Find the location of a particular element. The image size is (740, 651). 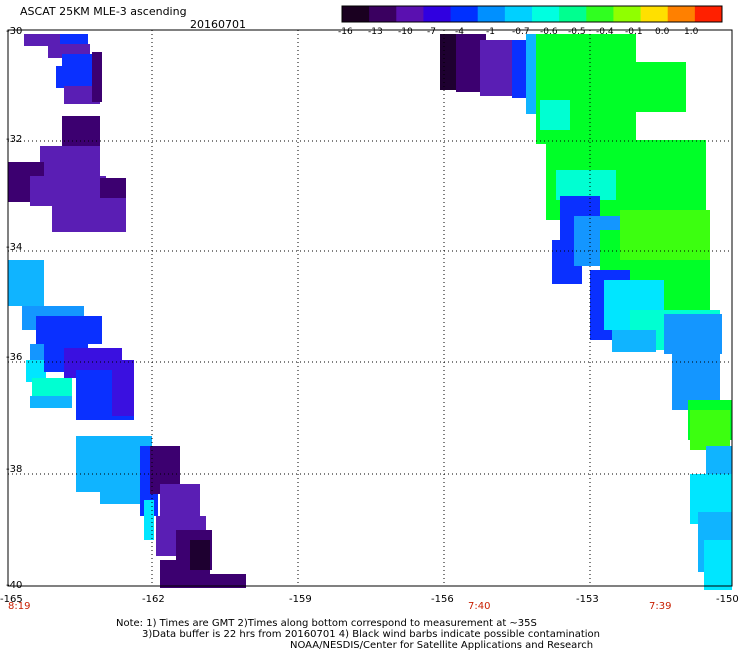

lat-label: -36 is located at coordinates (14, 357).